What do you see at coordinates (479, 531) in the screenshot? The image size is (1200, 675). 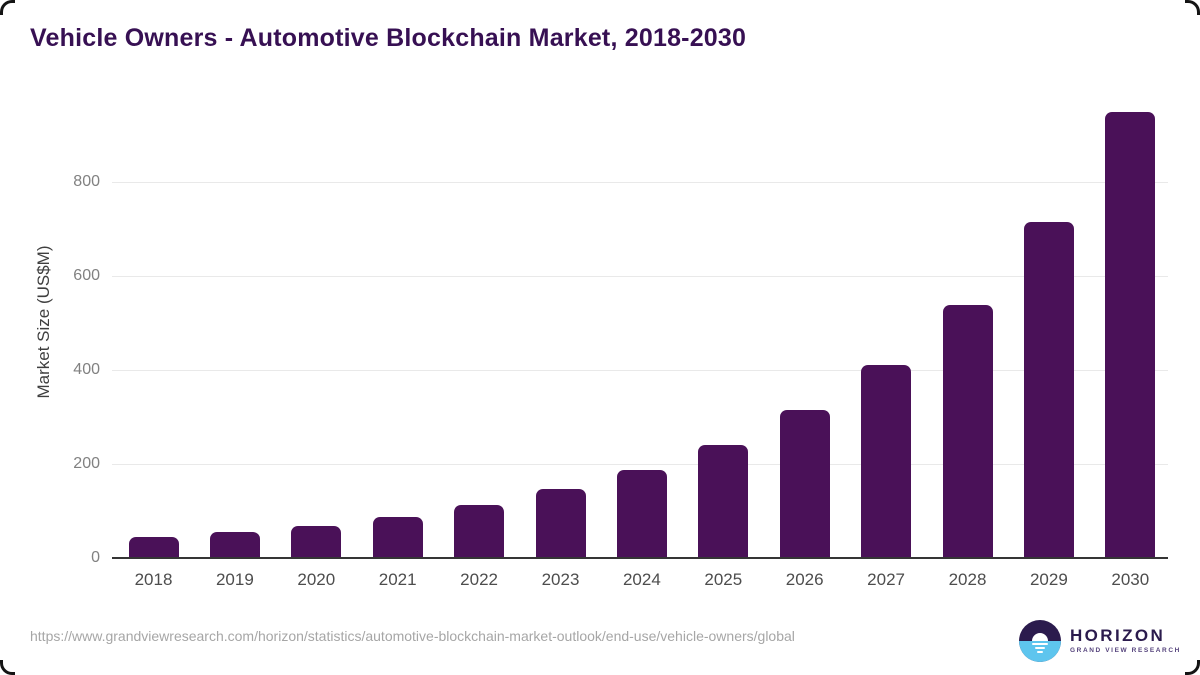 I see `bar-2022` at bounding box center [479, 531].